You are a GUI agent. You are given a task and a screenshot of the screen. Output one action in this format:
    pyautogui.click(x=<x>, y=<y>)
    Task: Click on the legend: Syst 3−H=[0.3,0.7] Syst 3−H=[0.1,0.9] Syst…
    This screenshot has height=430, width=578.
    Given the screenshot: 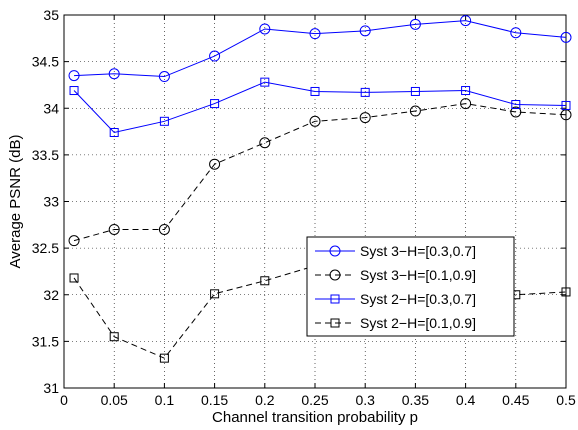 What is the action you would take?
    pyautogui.click(x=410, y=286)
    